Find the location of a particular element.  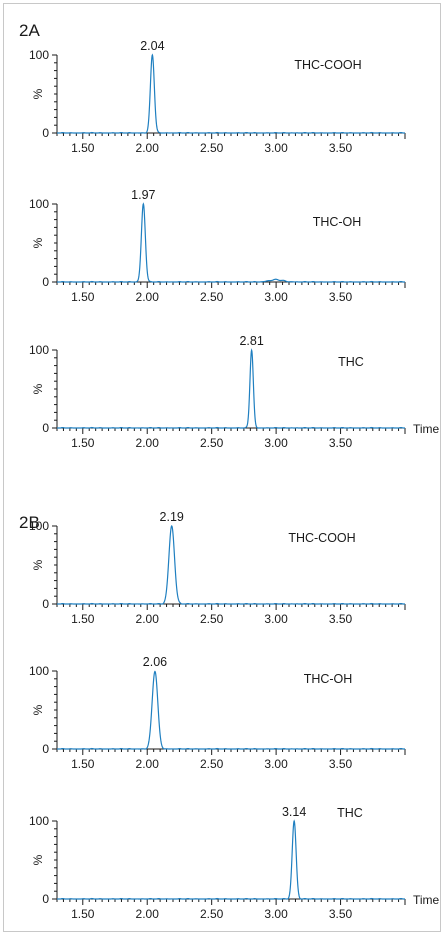

peak-label: 2.19 is located at coordinates (172, 517).